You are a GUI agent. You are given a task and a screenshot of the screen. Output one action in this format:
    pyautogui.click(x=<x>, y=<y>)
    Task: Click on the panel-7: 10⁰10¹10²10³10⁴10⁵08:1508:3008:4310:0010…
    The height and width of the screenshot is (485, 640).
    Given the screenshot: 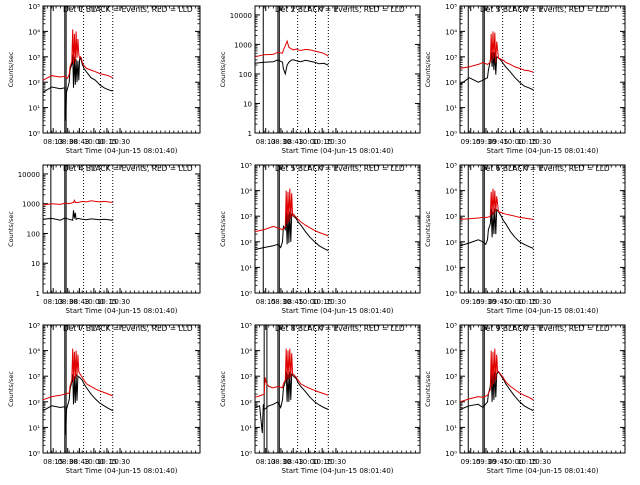 What is the action you would take?
    pyautogui.click(x=104, y=398)
    